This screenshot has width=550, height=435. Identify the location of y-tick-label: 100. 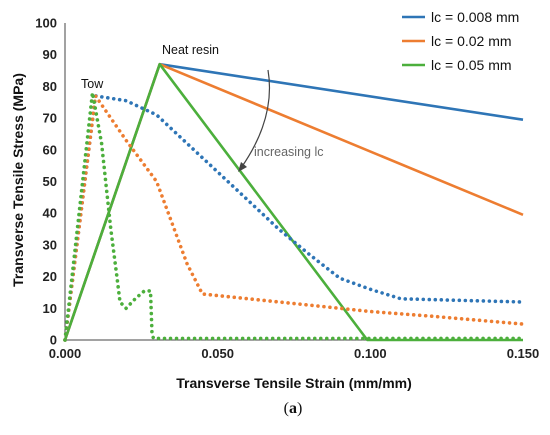
(46, 23).